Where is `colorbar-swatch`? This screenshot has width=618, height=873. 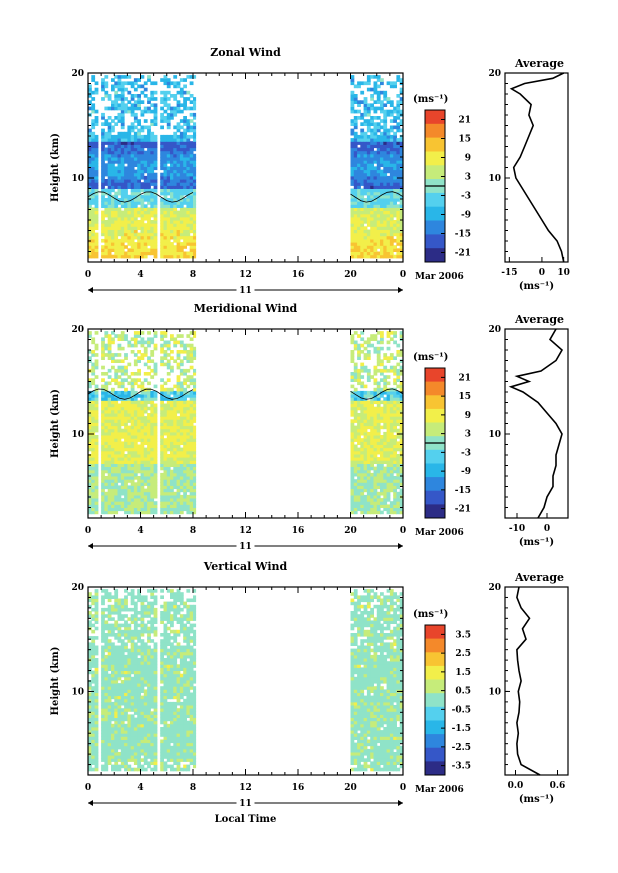 colorbar-swatch is located at coordinates (435, 172).